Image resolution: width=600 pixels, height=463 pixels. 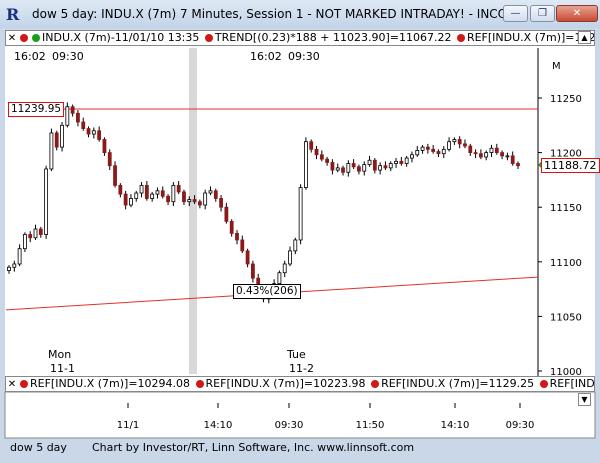 What do you see at coordinates (556, 66) in the screenshot?
I see `y-axis-top-label: M` at bounding box center [556, 66].